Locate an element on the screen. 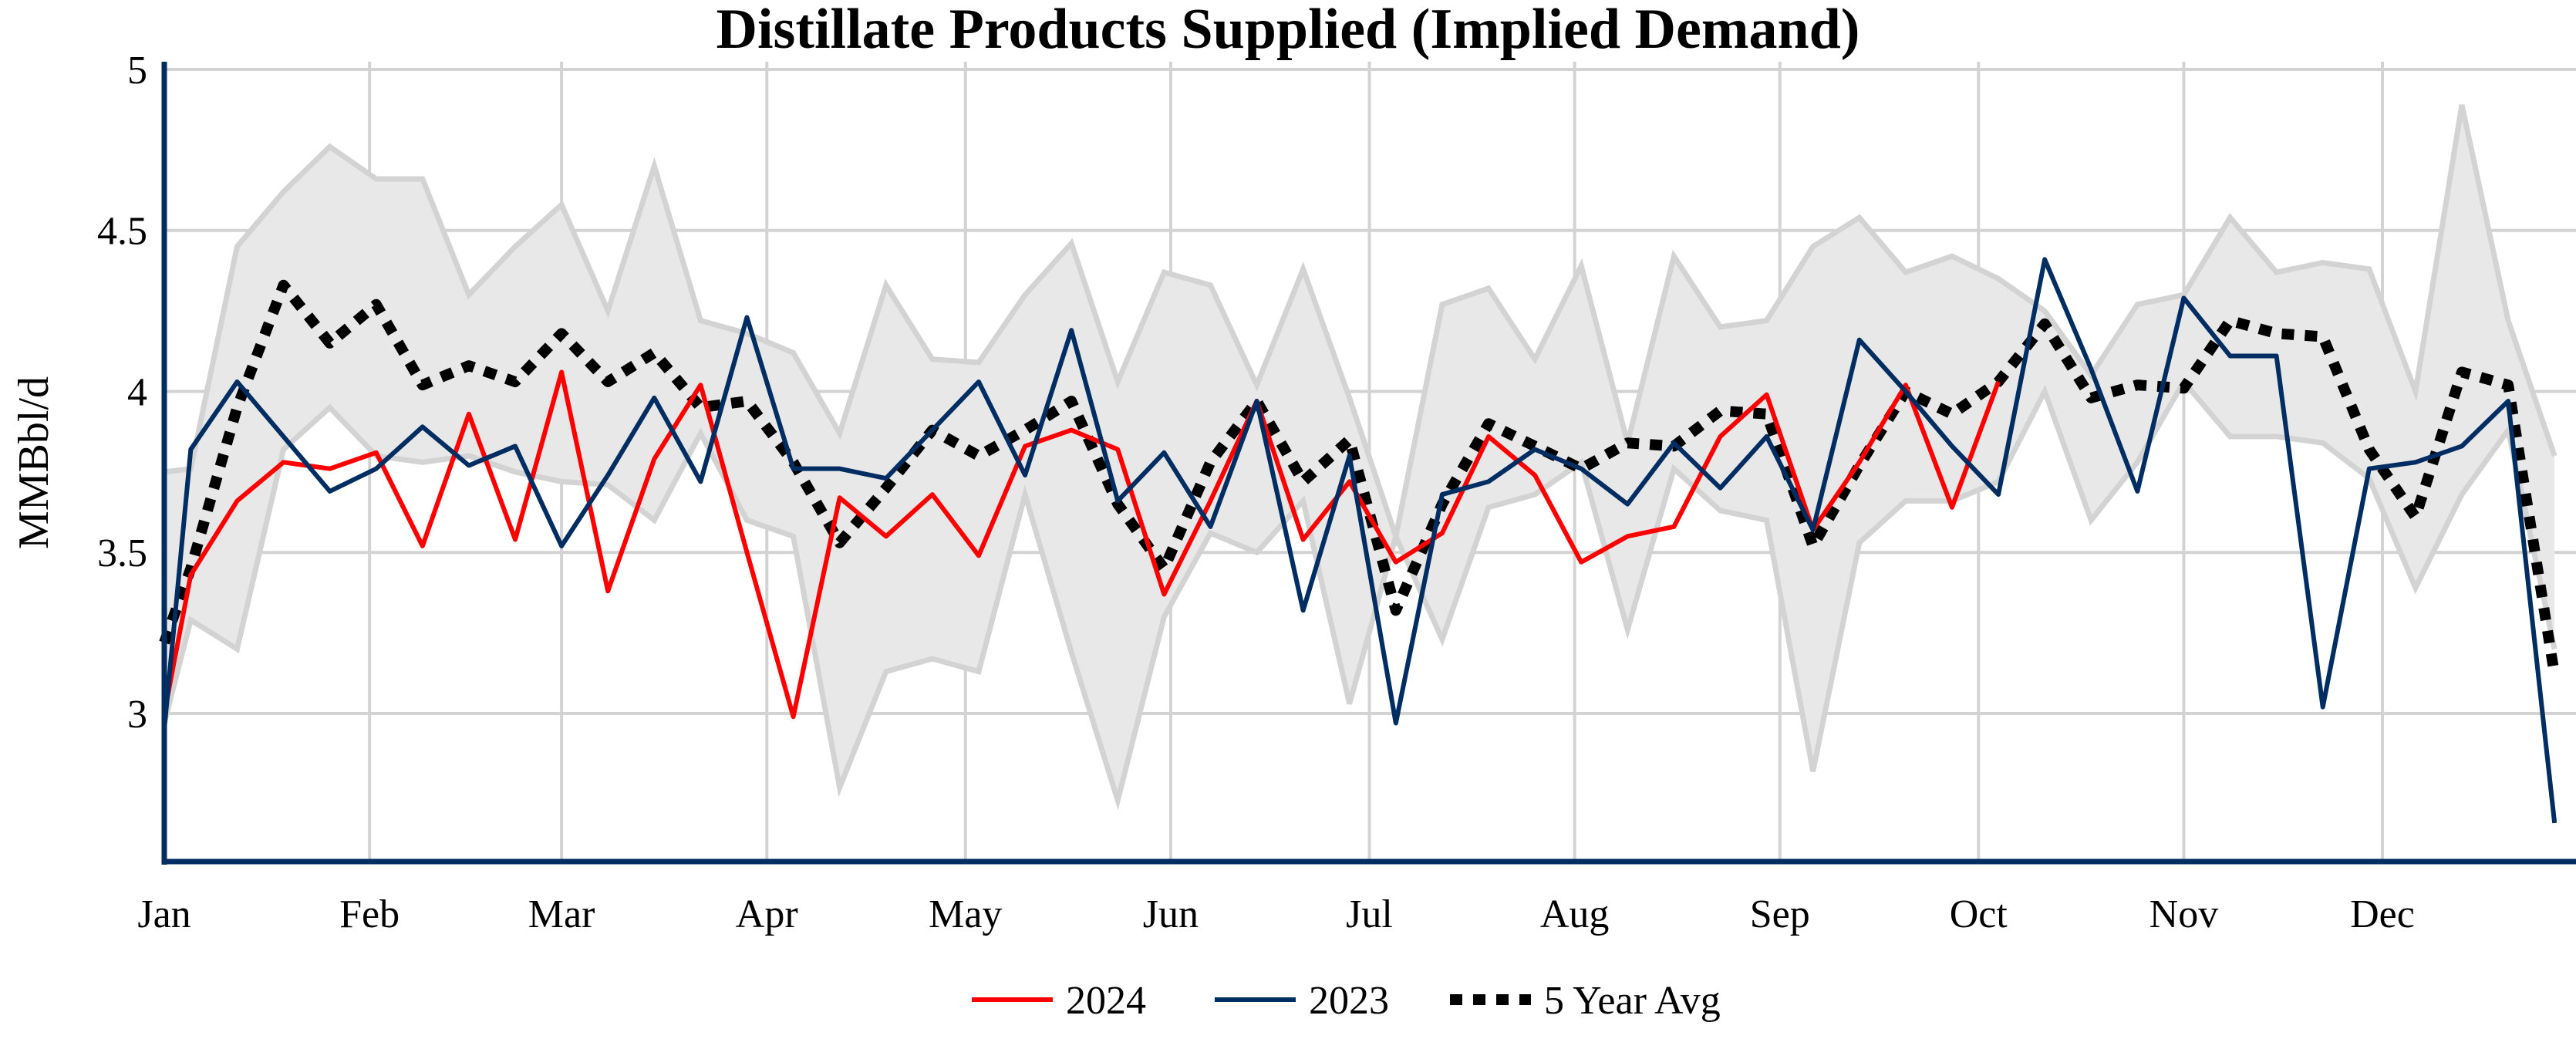  y-tick-label: 4.5 is located at coordinates (122, 232).